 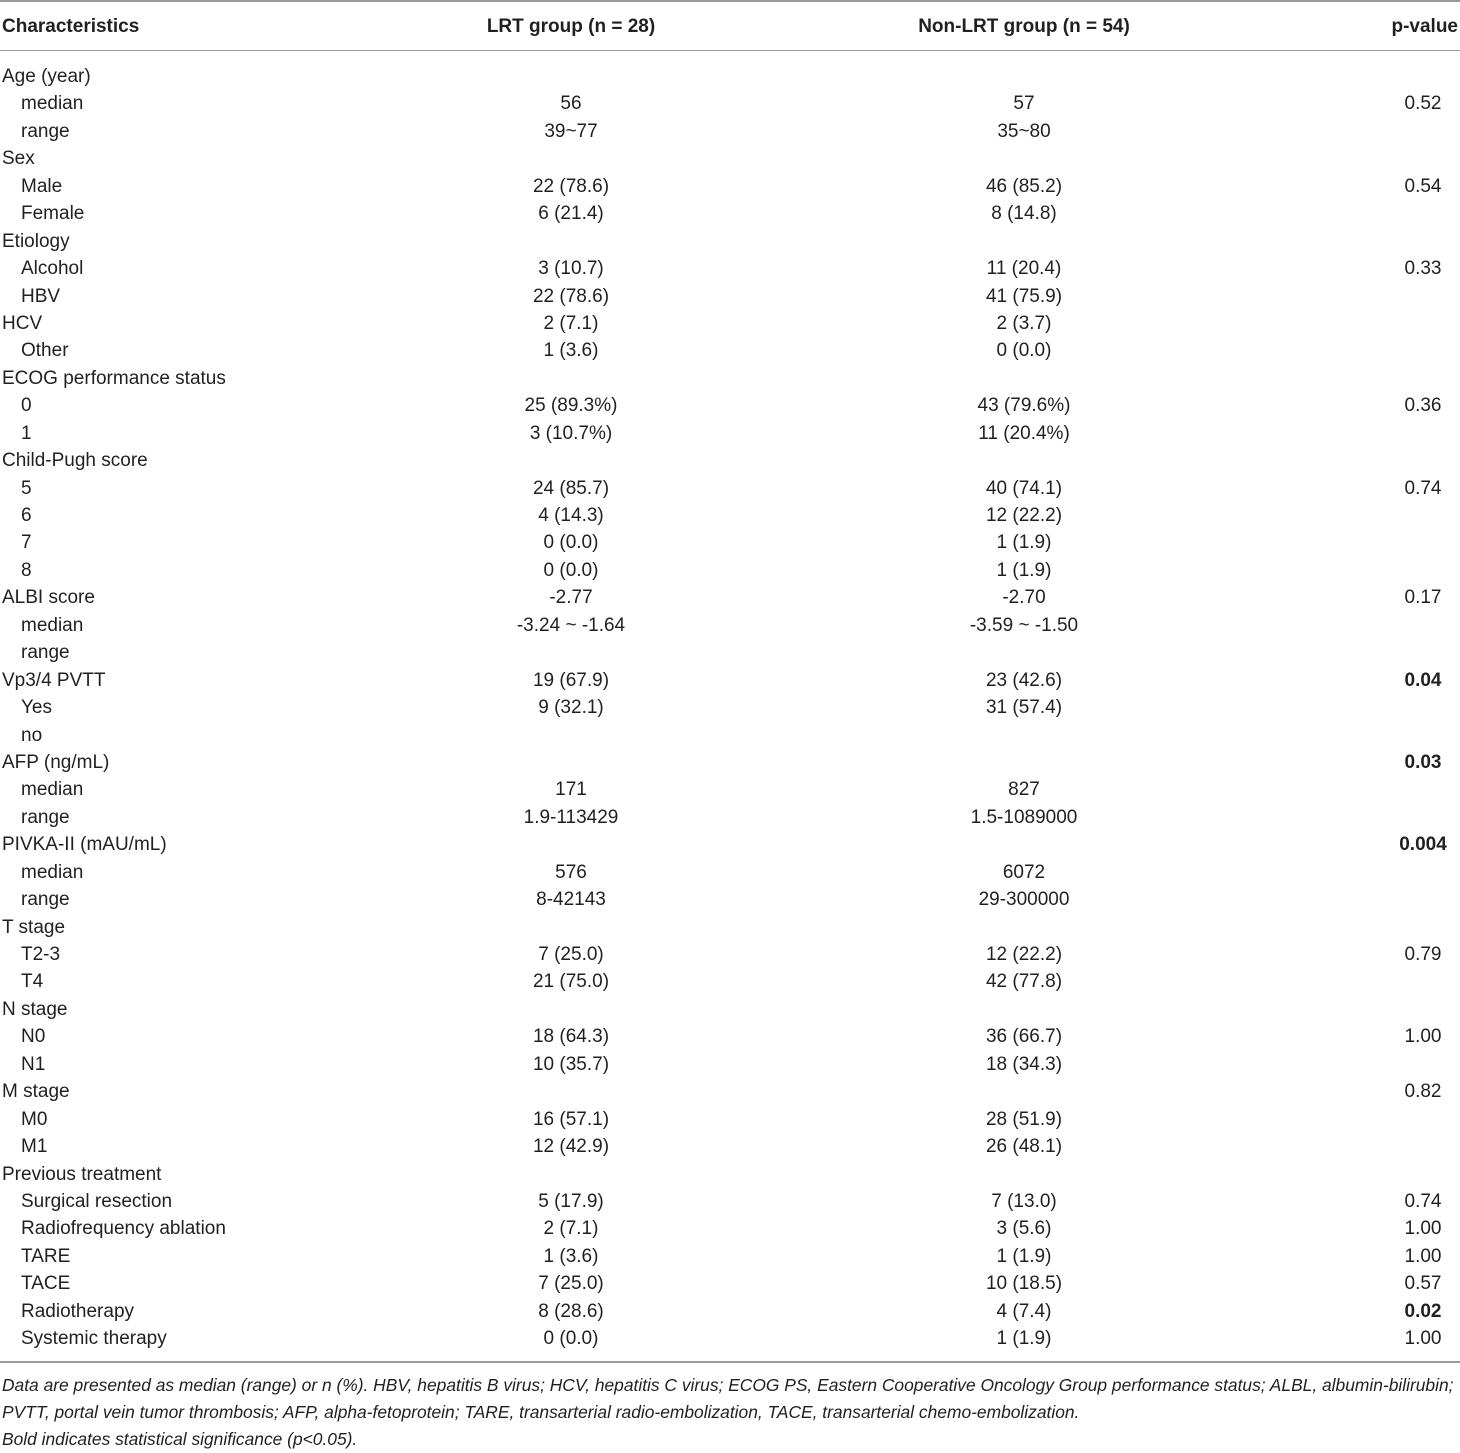 What do you see at coordinates (730, 1256) in the screenshot?
I see `table-row: TARE 1 (3.6) 1 (1.9) 1.00` at bounding box center [730, 1256].